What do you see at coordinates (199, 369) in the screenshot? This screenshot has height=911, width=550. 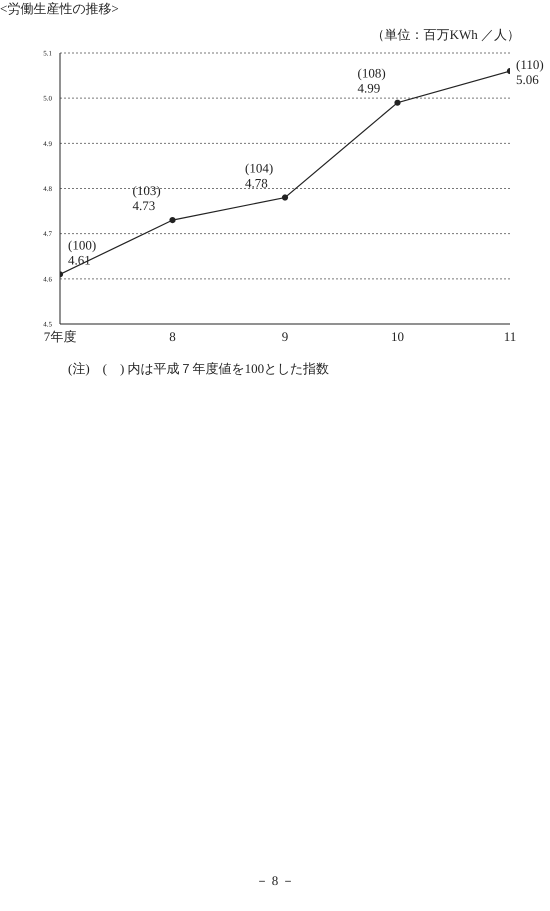 I see `text: (注) ( ) 内は平成７年度値を100とした指数` at bounding box center [199, 369].